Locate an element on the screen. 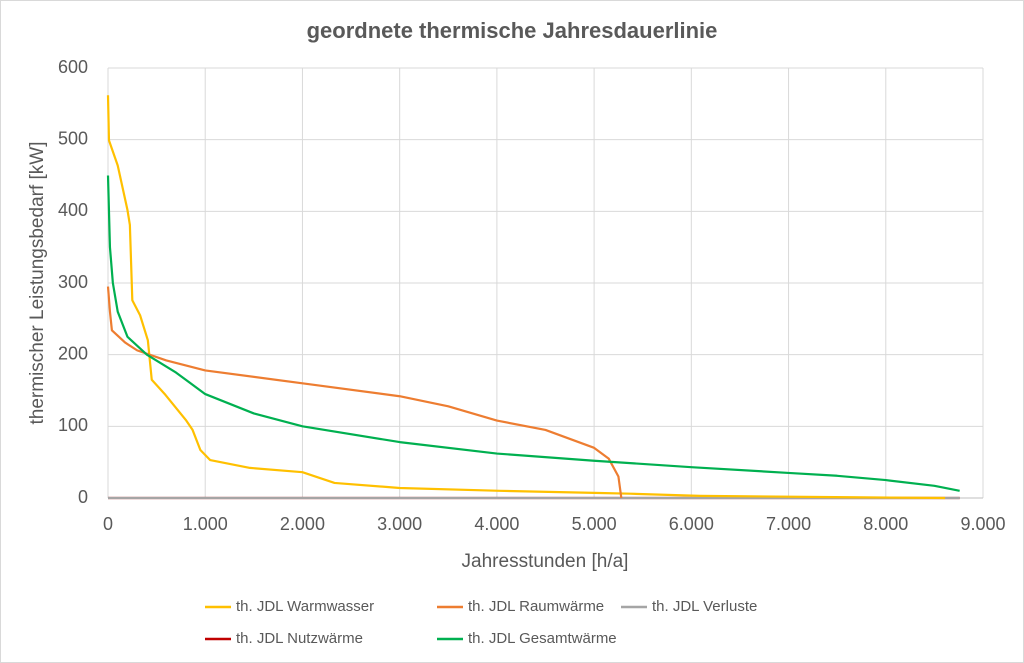 Image resolution: width=1024 pixels, height=663 pixels. x-tick-label: 9.000 is located at coordinates (982, 524).